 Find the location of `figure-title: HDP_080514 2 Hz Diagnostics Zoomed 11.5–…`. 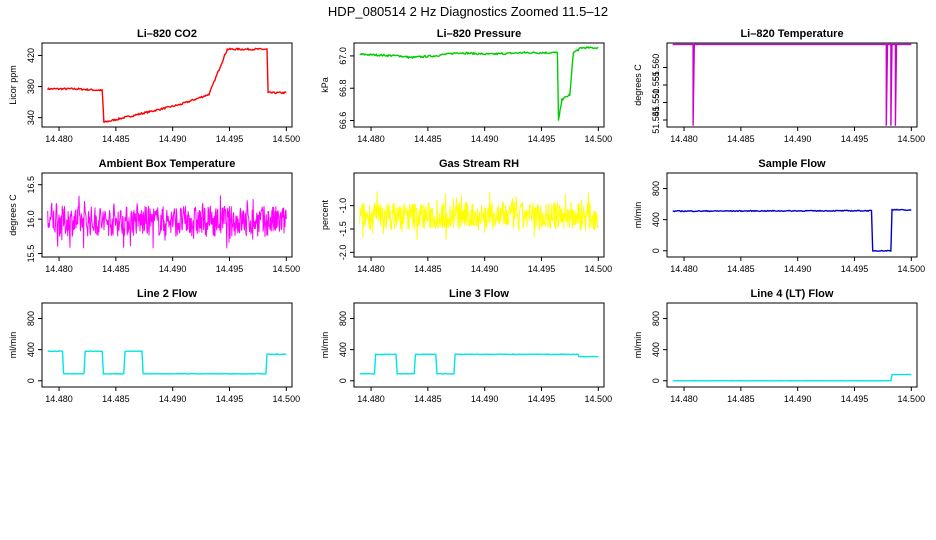

figure-title: HDP_080514 2 Hz Diagnostics Zoomed 11.5–… is located at coordinates (468, 11).